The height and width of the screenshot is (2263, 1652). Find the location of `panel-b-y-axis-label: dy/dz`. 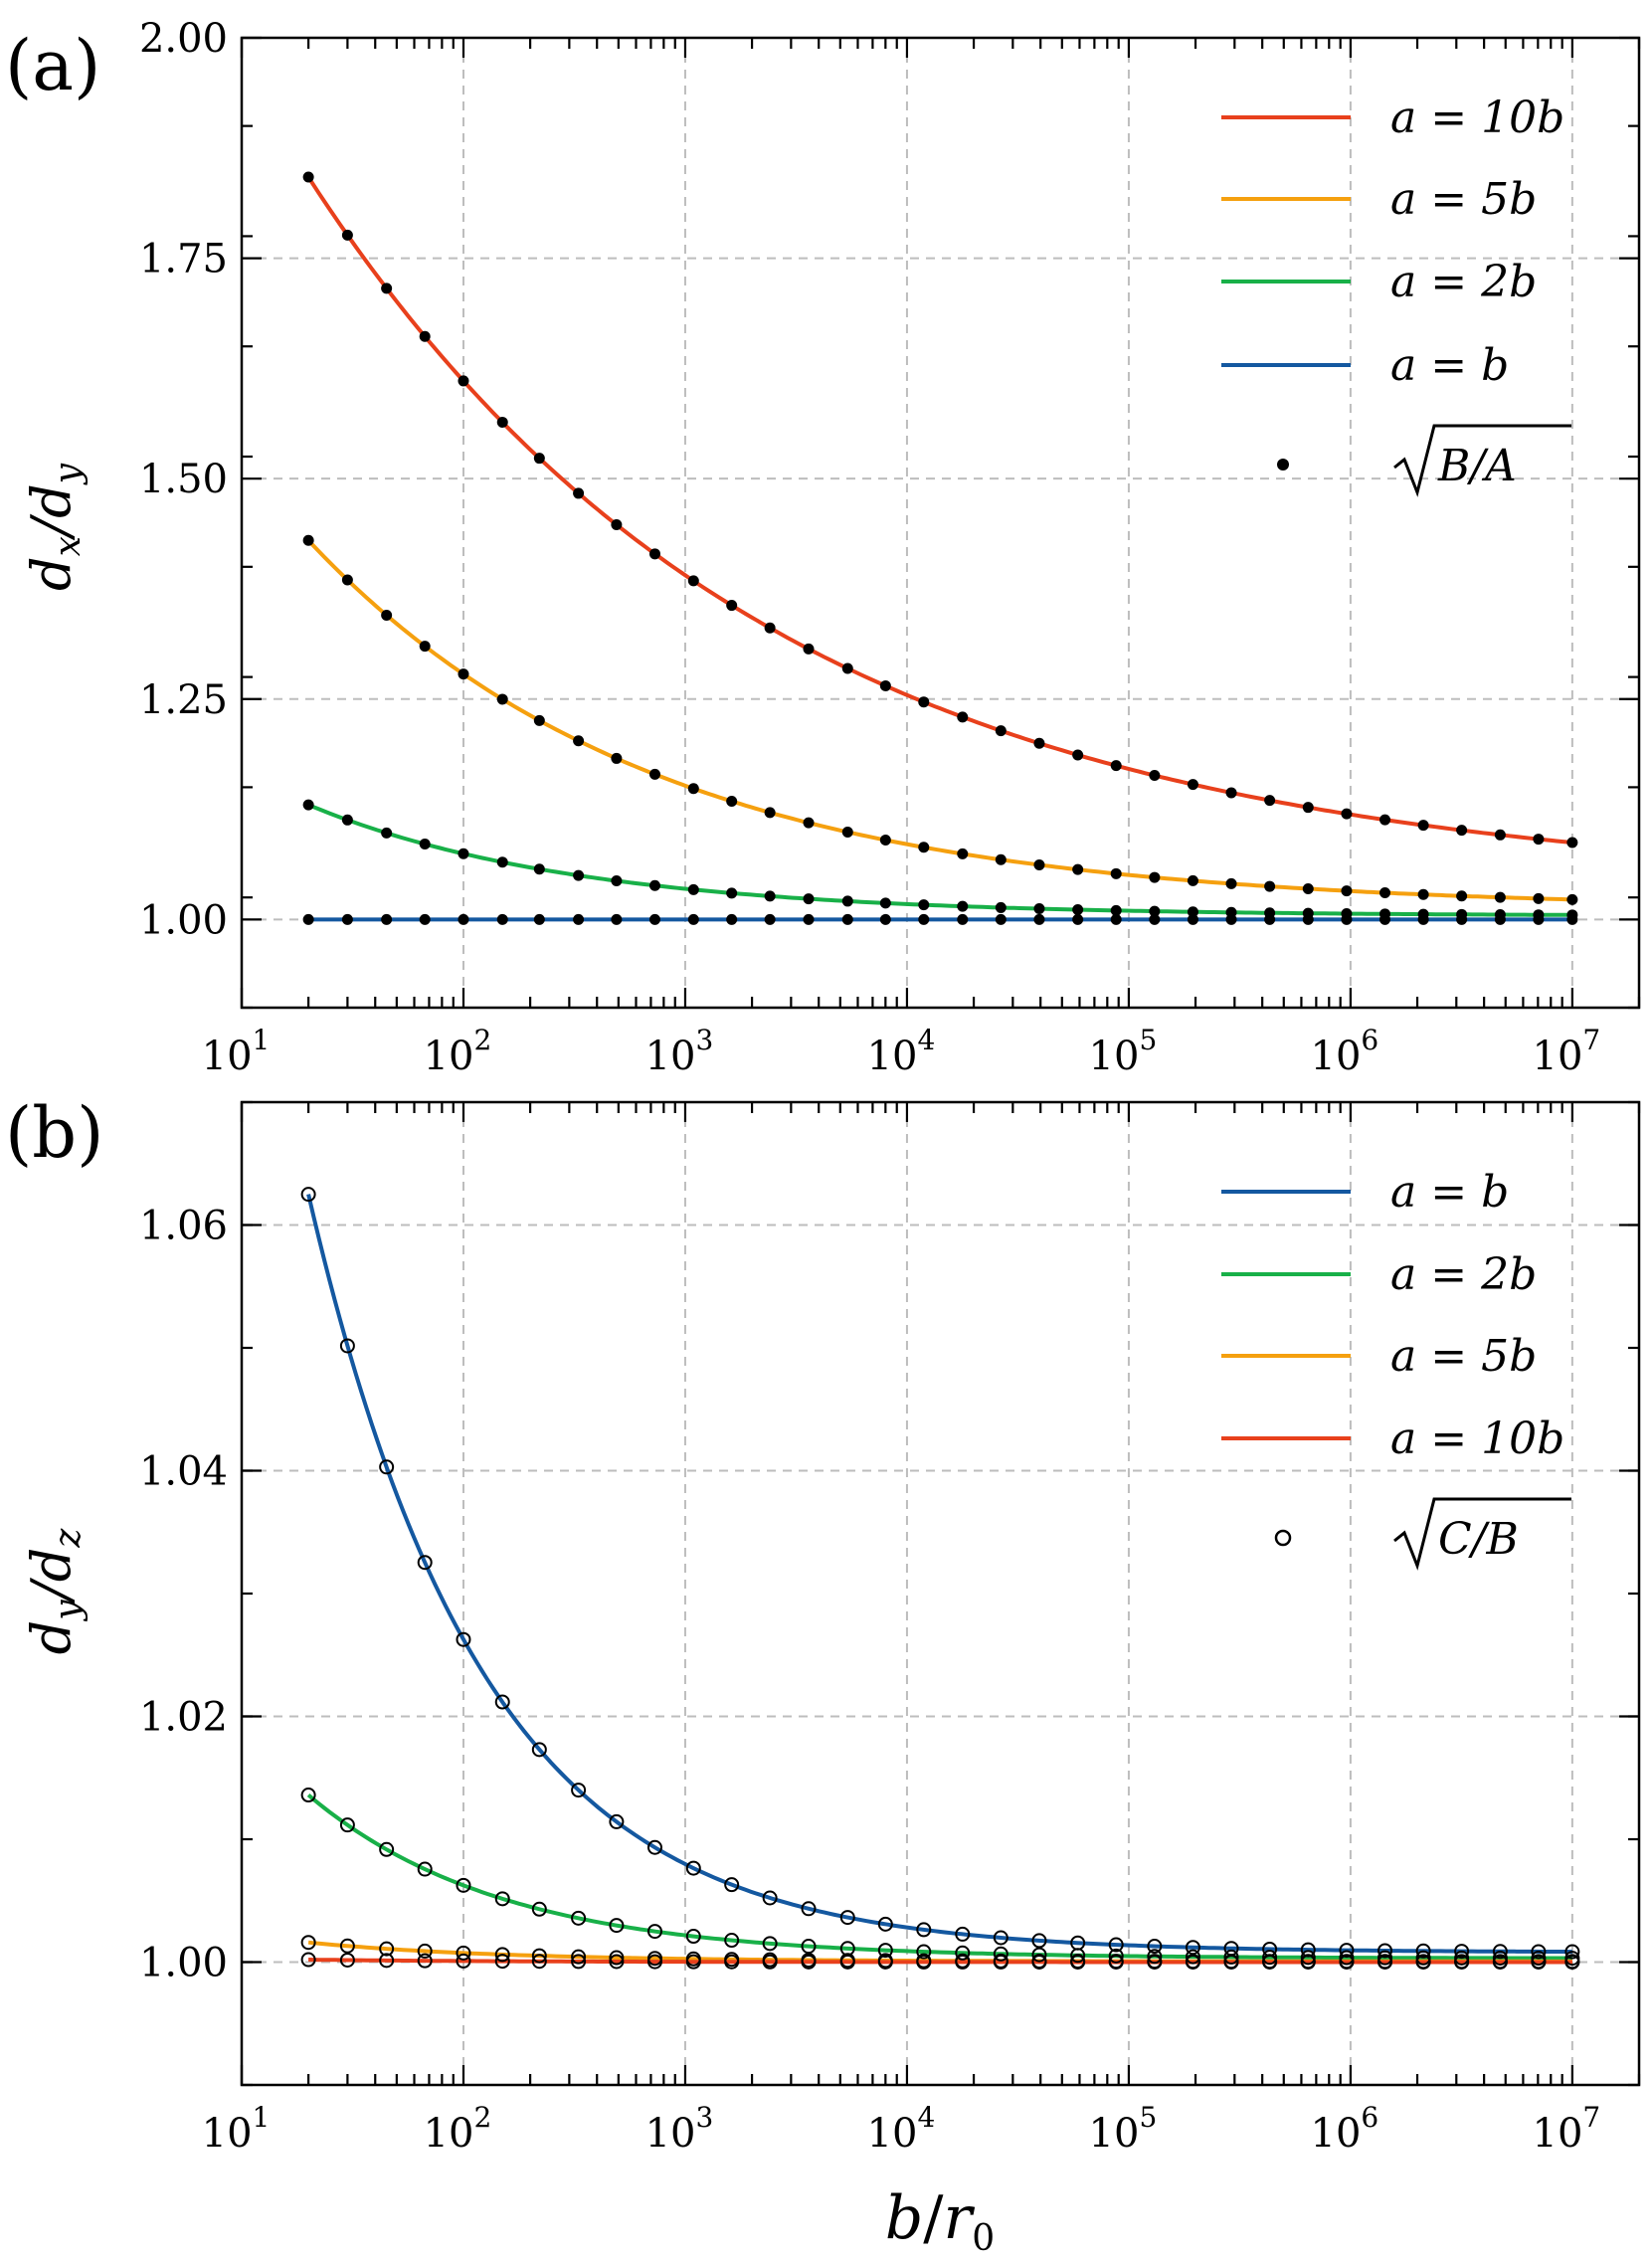

panel-b-y-axis-label: dy/dz is located at coordinates (54, 1592).